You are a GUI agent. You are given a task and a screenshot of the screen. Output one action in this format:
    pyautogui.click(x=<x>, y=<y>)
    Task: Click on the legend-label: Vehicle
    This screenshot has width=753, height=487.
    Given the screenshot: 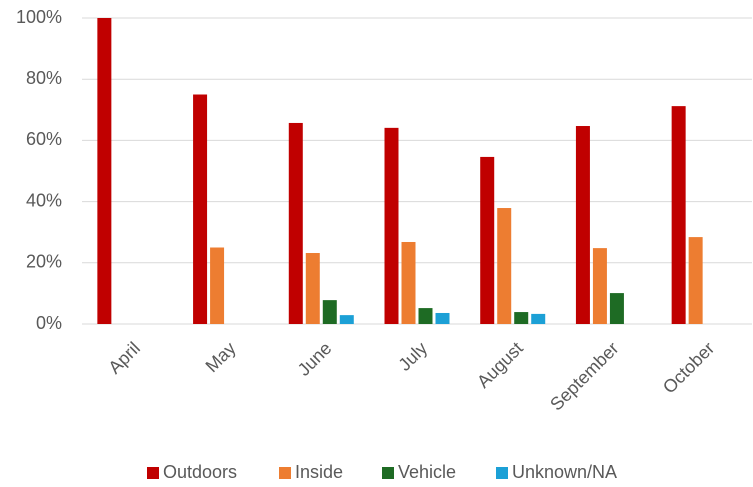 What is the action you would take?
    pyautogui.click(x=427, y=472)
    